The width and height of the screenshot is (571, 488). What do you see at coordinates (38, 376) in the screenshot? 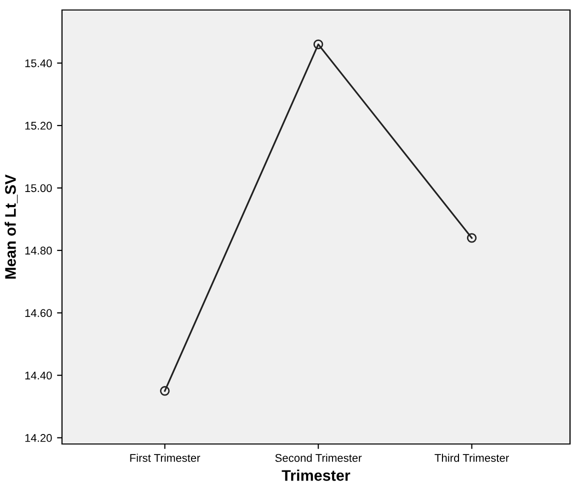
I see `y-tick-label: 14.40` at bounding box center [38, 376].